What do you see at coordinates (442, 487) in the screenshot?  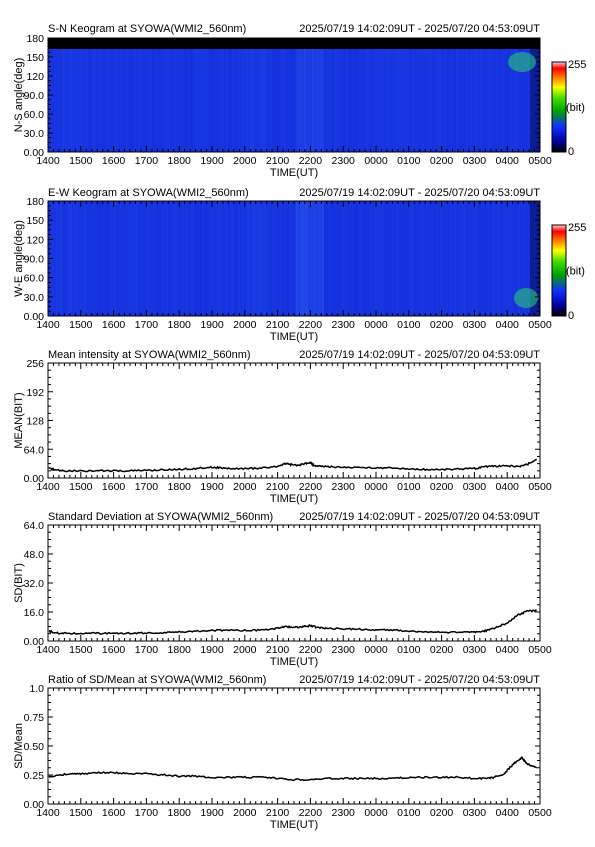 I see `x-tick-label: 0200` at bounding box center [442, 487].